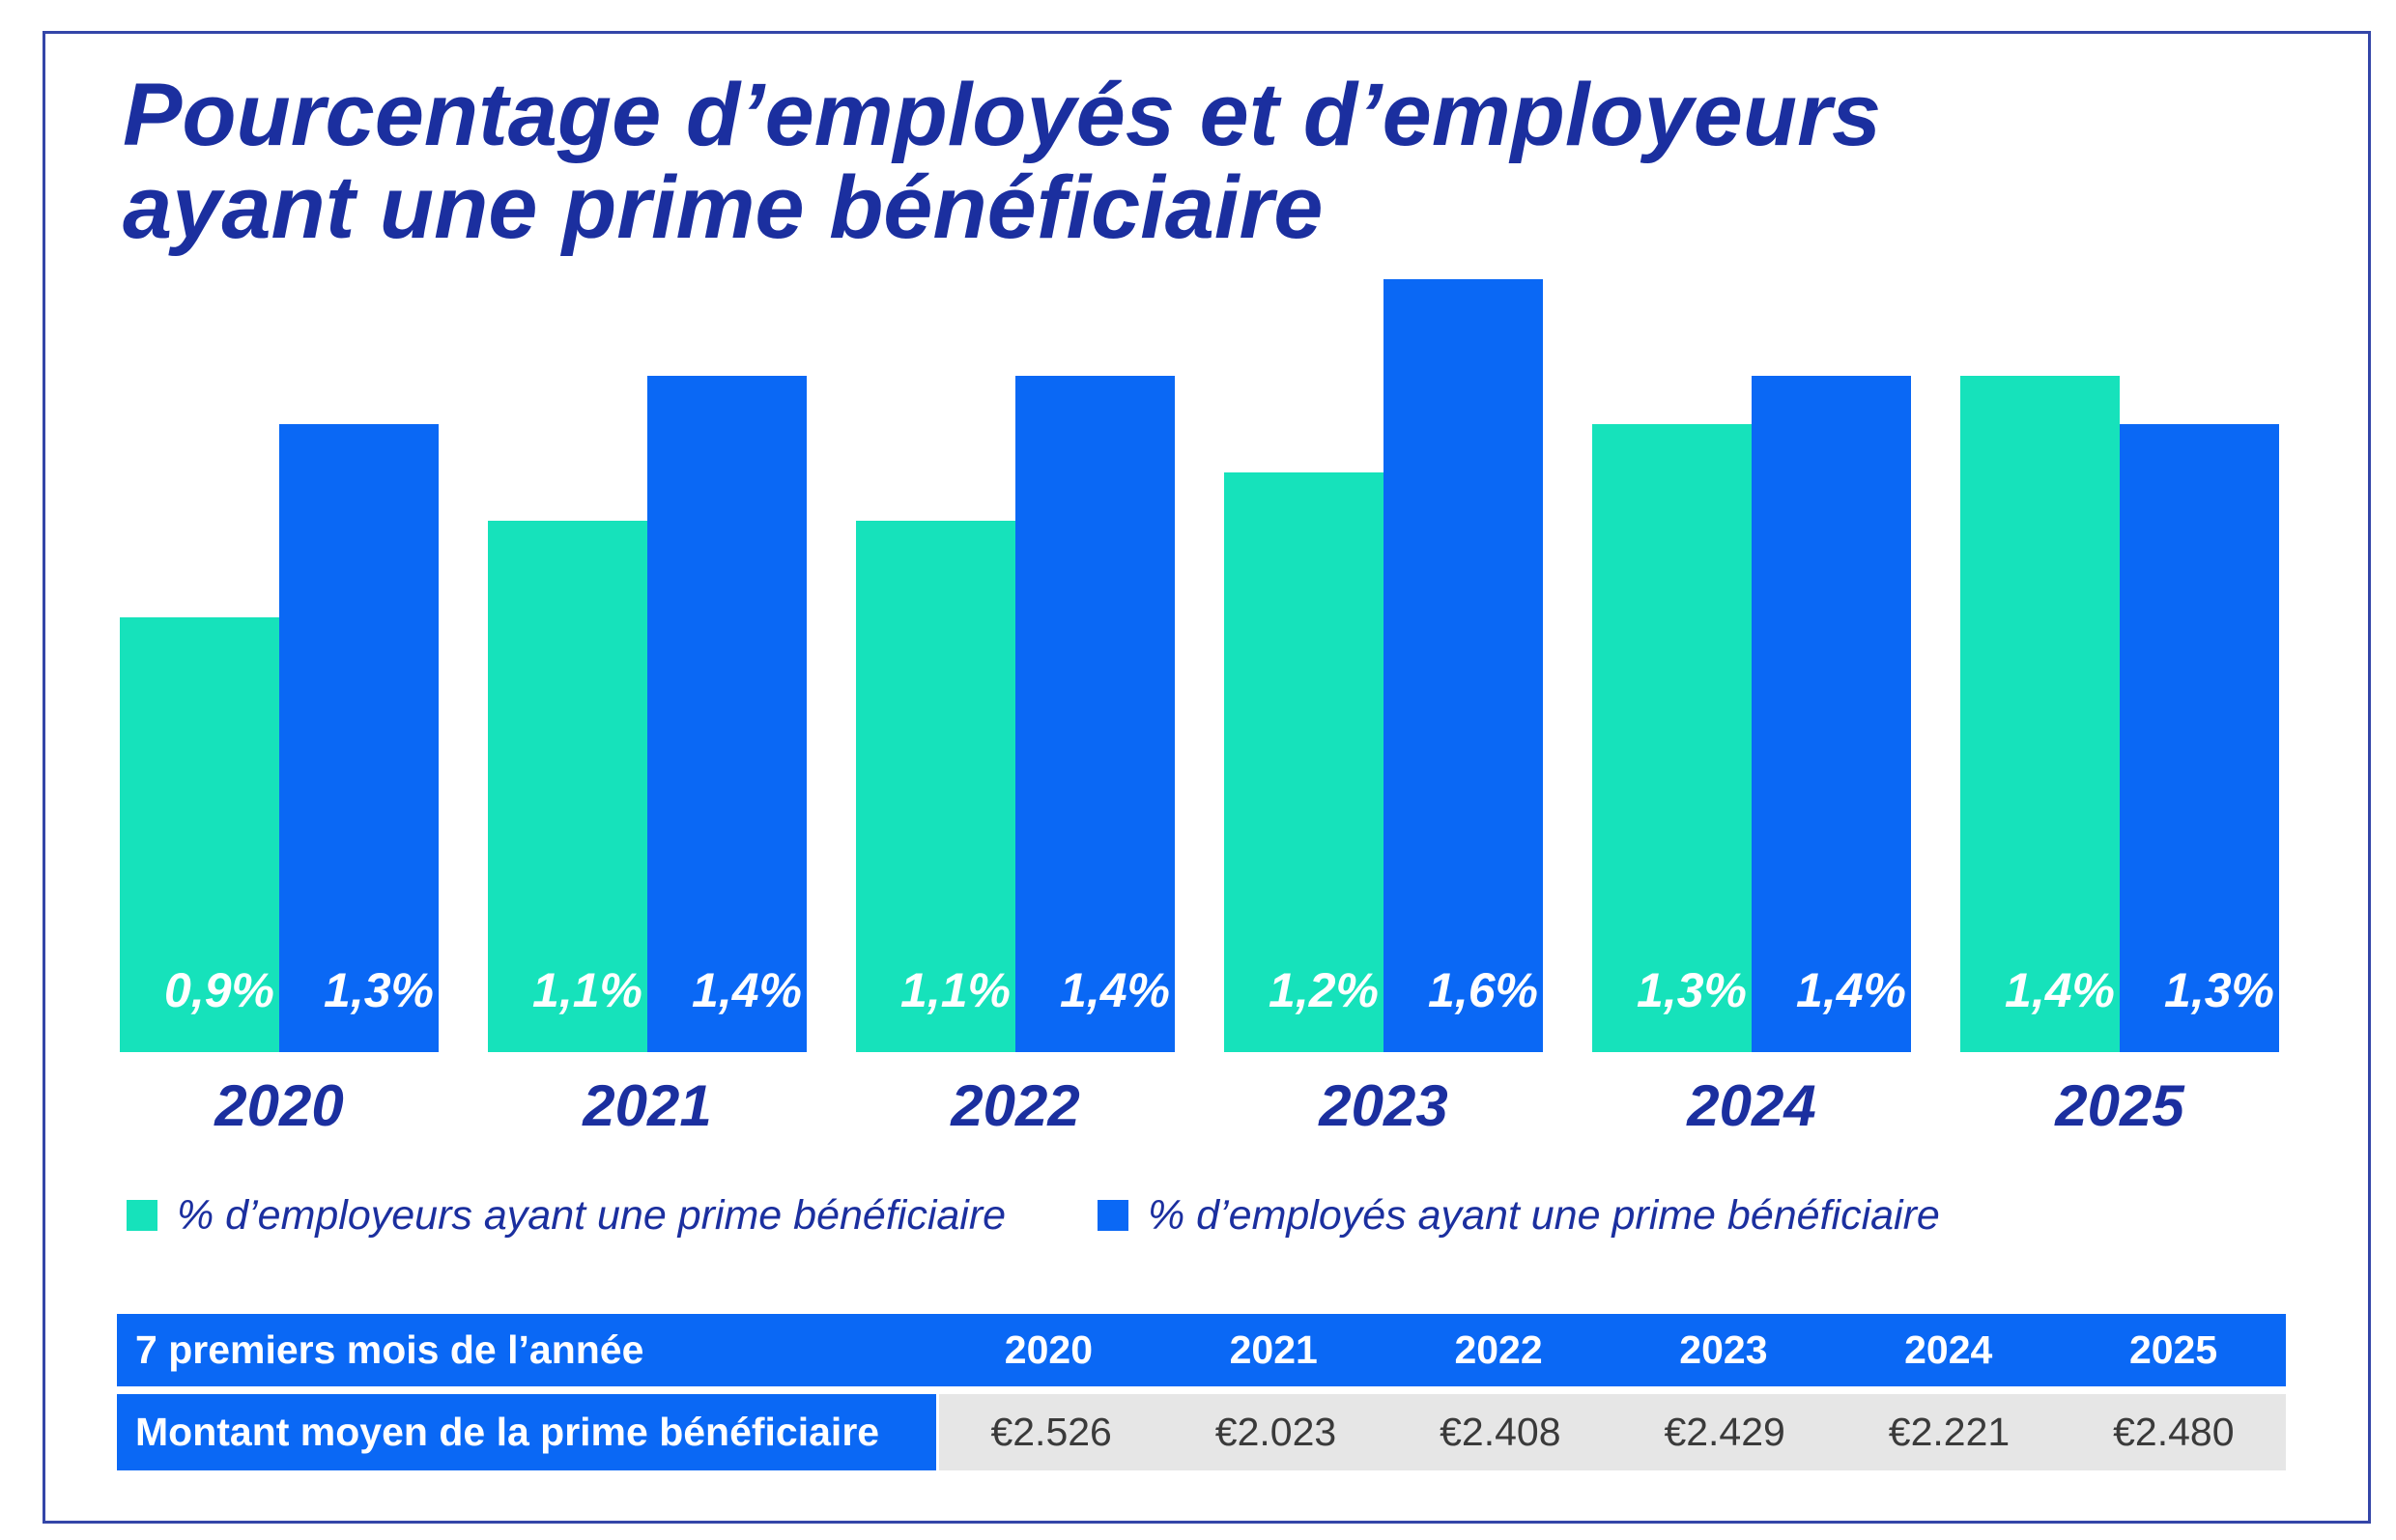  I want to click on table-header-year: 2024, so click(1949, 1349).